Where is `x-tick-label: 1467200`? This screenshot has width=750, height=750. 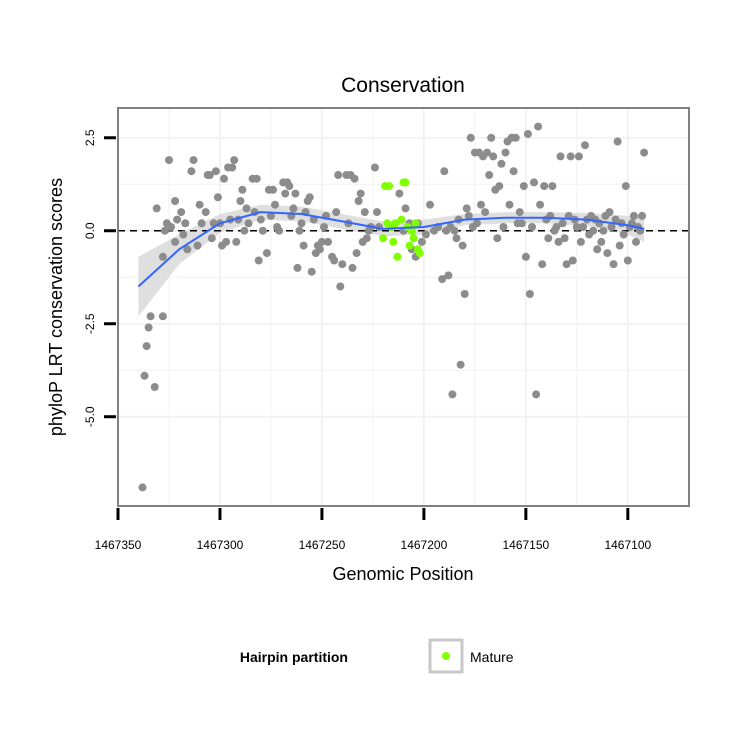 x-tick-label: 1467200 is located at coordinates (424, 545).